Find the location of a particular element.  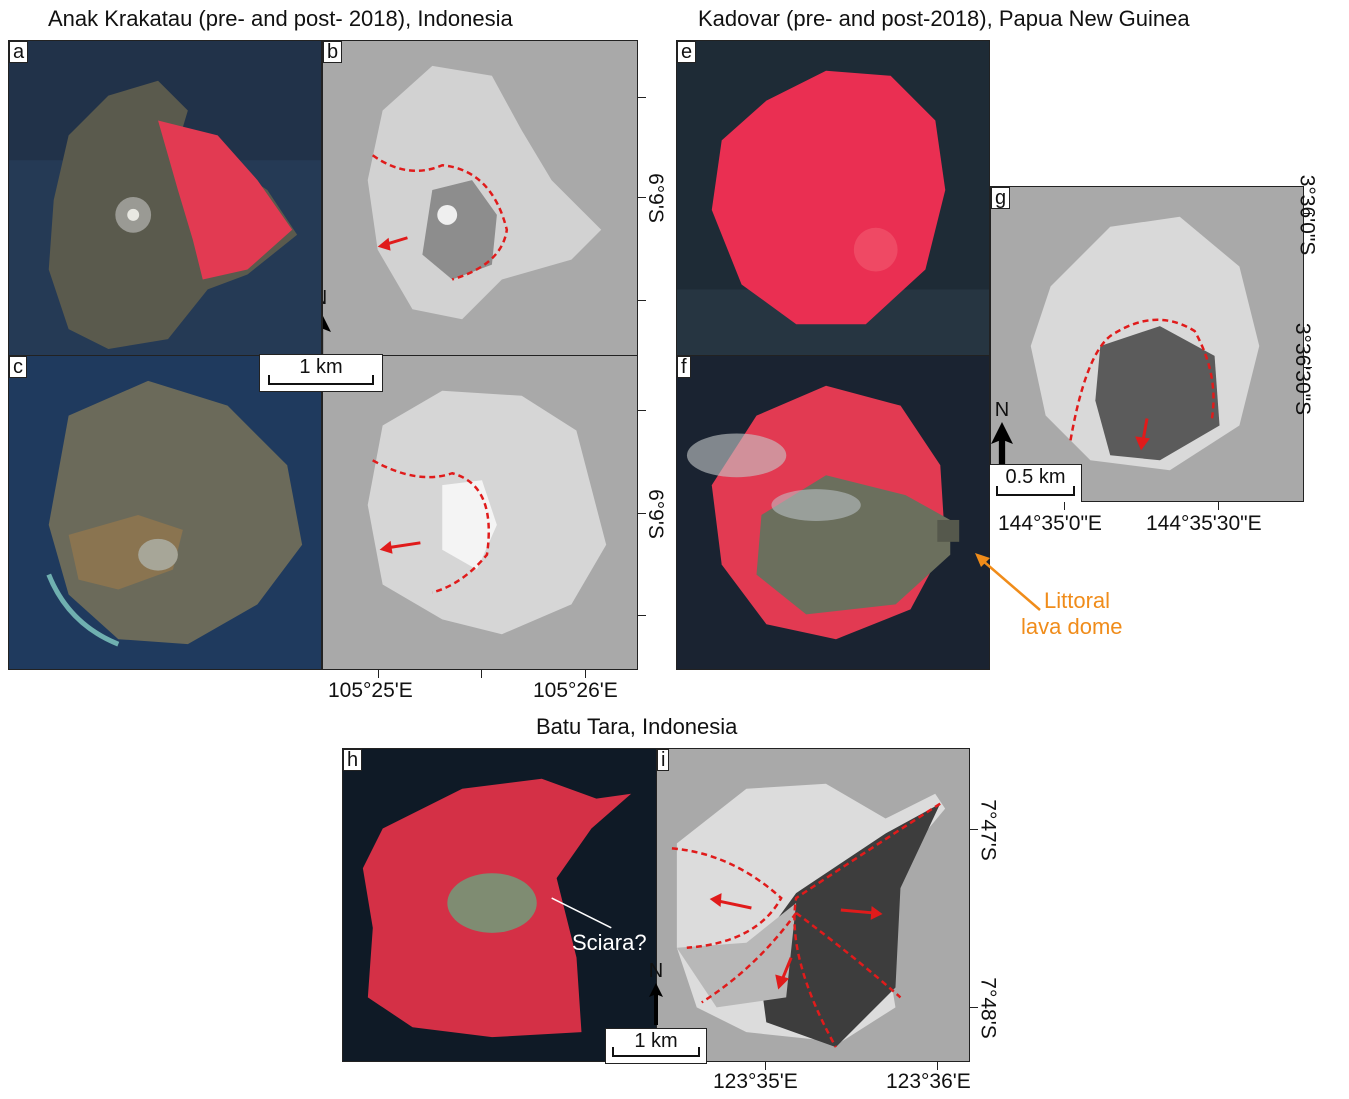

panel-e-satellite: e is located at coordinates (833, 198).